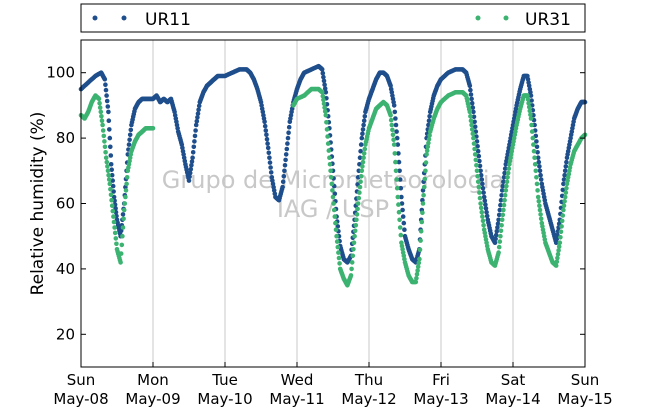 The height and width of the screenshot is (409, 650). What do you see at coordinates (224, 380) in the screenshot?
I see `x-tick-day-label: Tue` at bounding box center [224, 380].